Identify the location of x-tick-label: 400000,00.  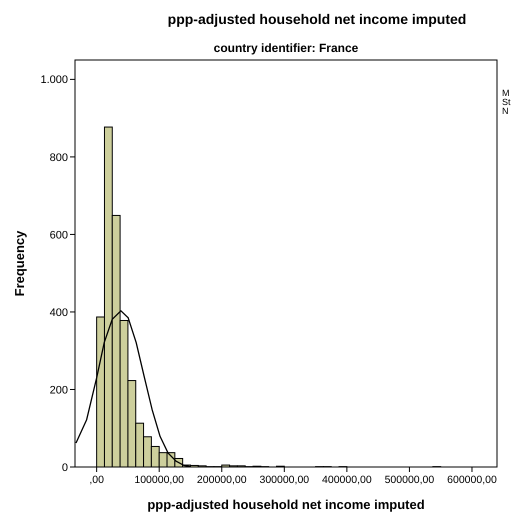
(347, 480).